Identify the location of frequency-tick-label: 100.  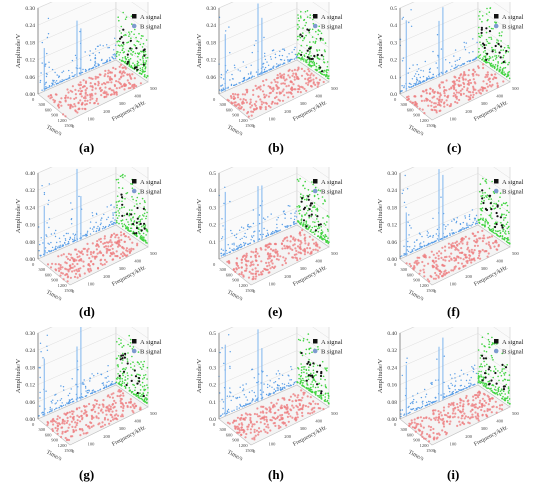
(273, 118).